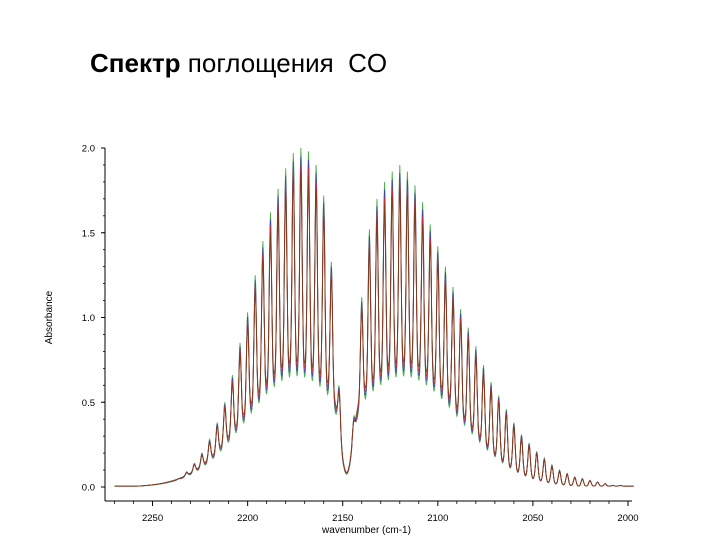 The height and width of the screenshot is (540, 720). What do you see at coordinates (532, 518) in the screenshot?
I see `x-tick-label: 2050` at bounding box center [532, 518].